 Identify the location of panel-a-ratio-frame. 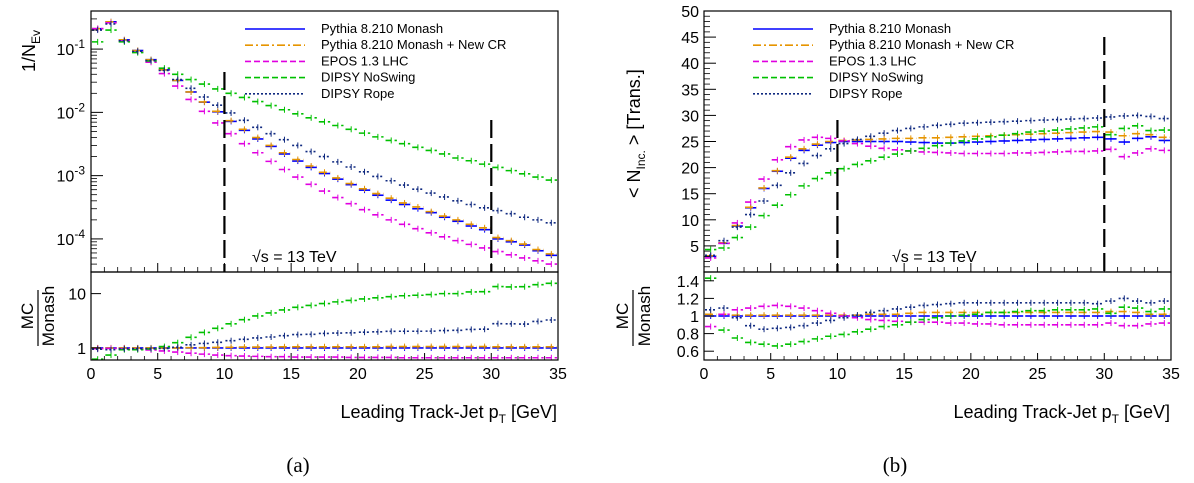
(324, 316).